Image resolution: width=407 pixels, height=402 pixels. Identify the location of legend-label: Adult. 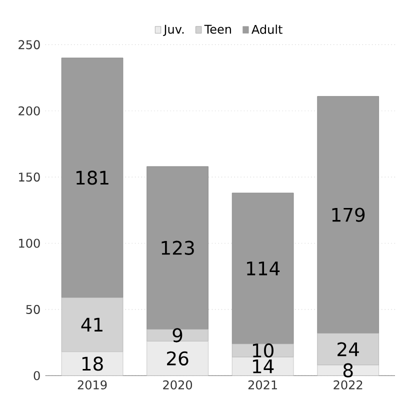
(267, 29).